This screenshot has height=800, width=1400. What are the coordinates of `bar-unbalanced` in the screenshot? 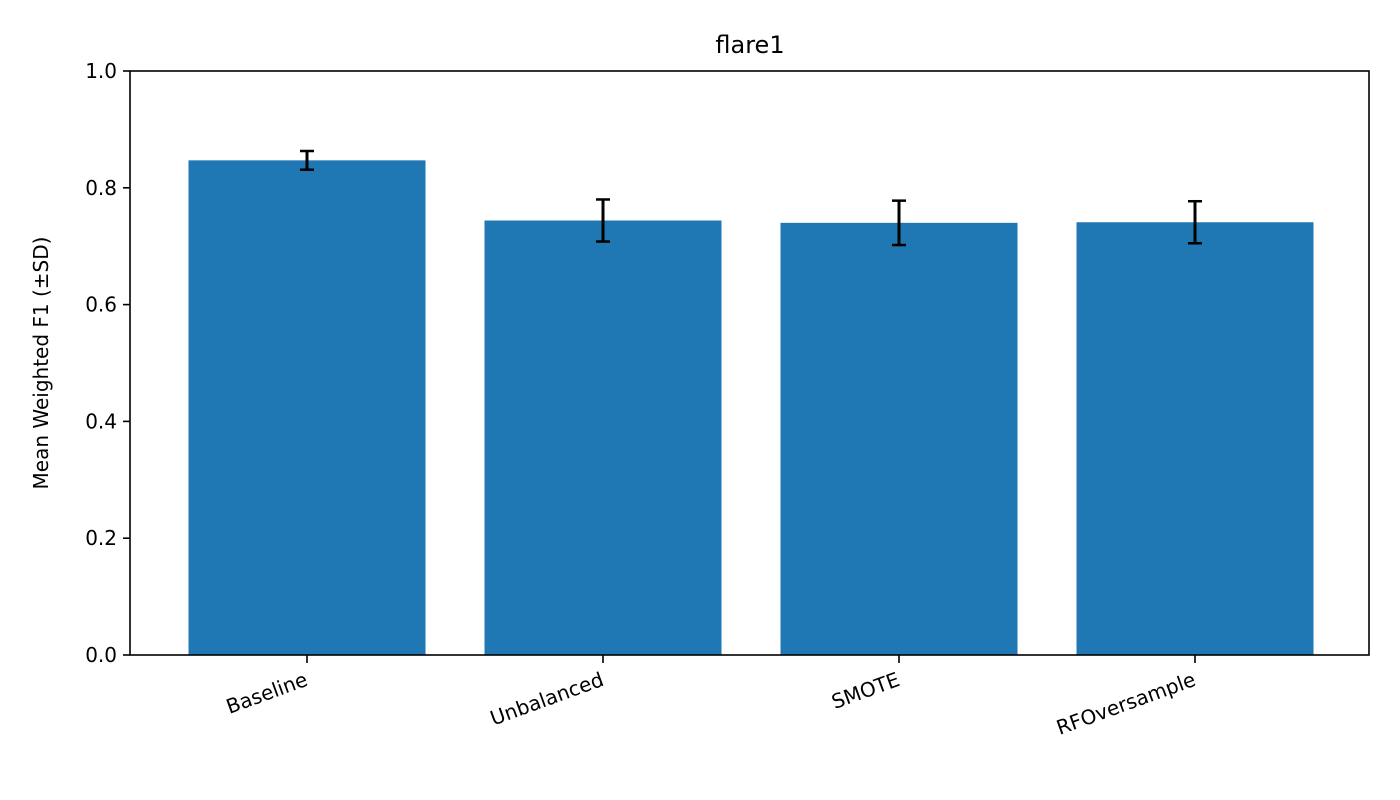 It's located at (603, 437).